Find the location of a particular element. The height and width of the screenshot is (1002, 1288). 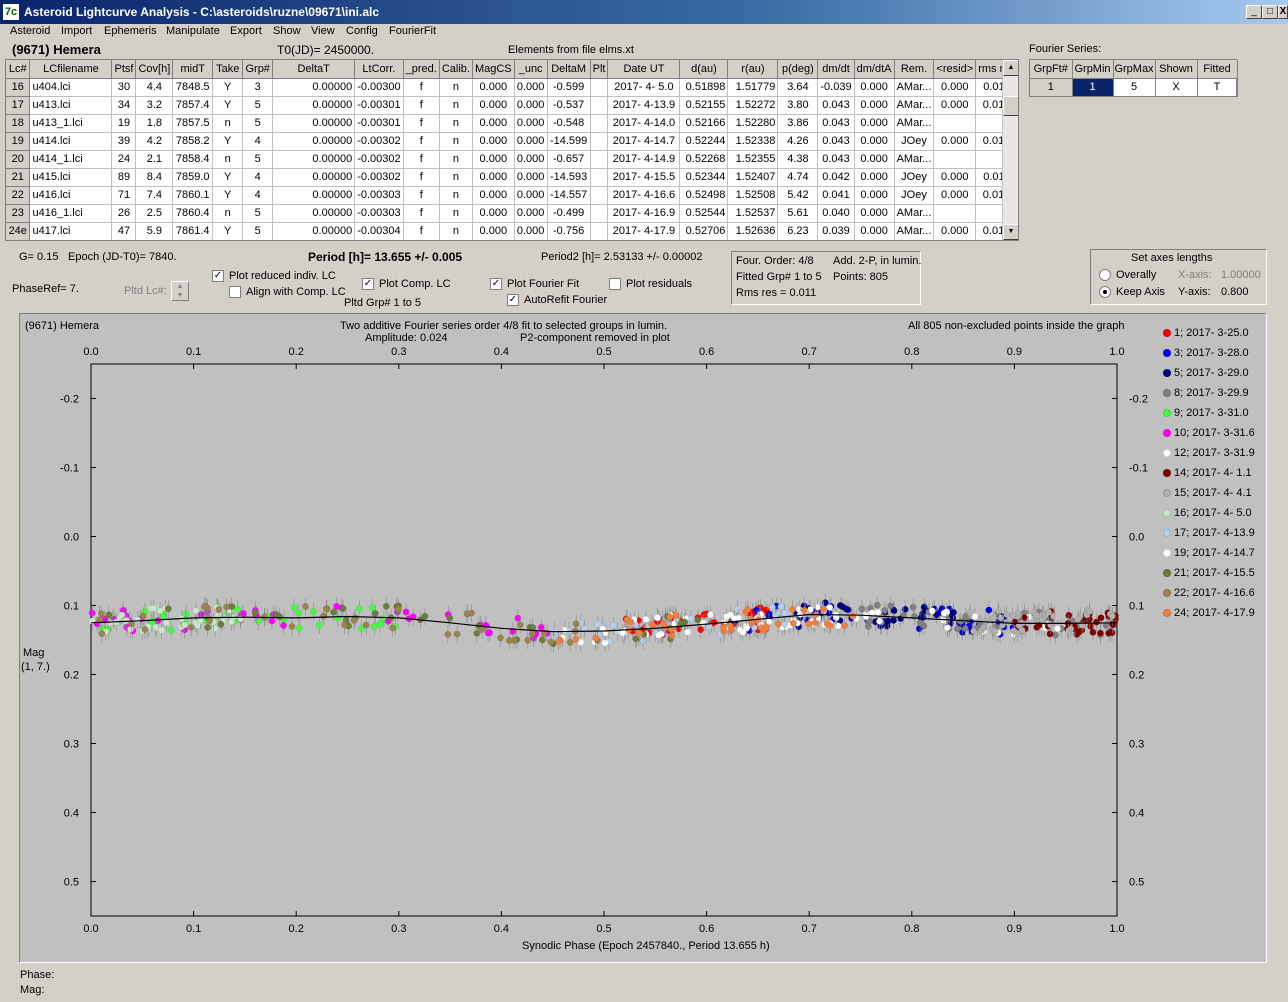

table-cell: 1.52508 is located at coordinates (753, 195).